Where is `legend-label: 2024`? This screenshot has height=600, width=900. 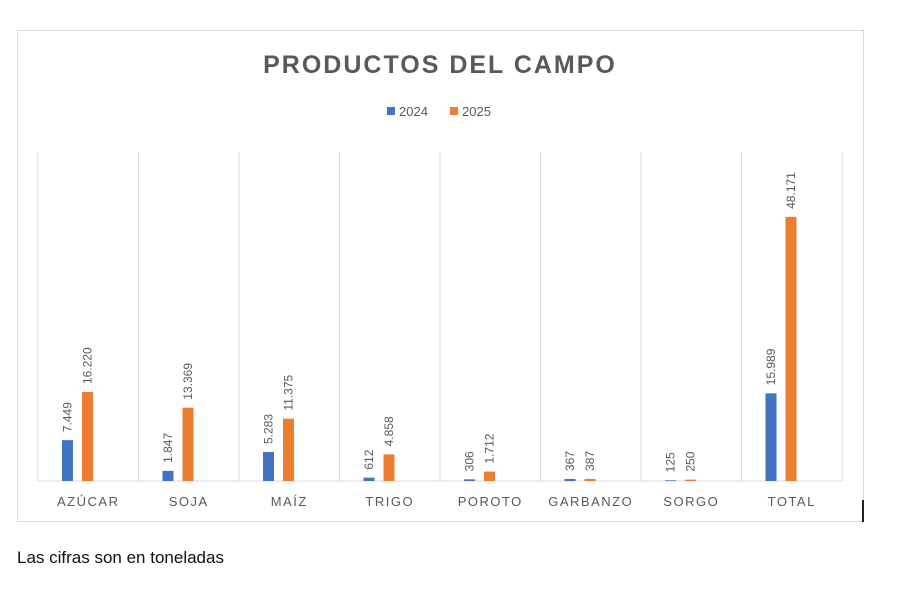 legend-label: 2024 is located at coordinates (413, 111).